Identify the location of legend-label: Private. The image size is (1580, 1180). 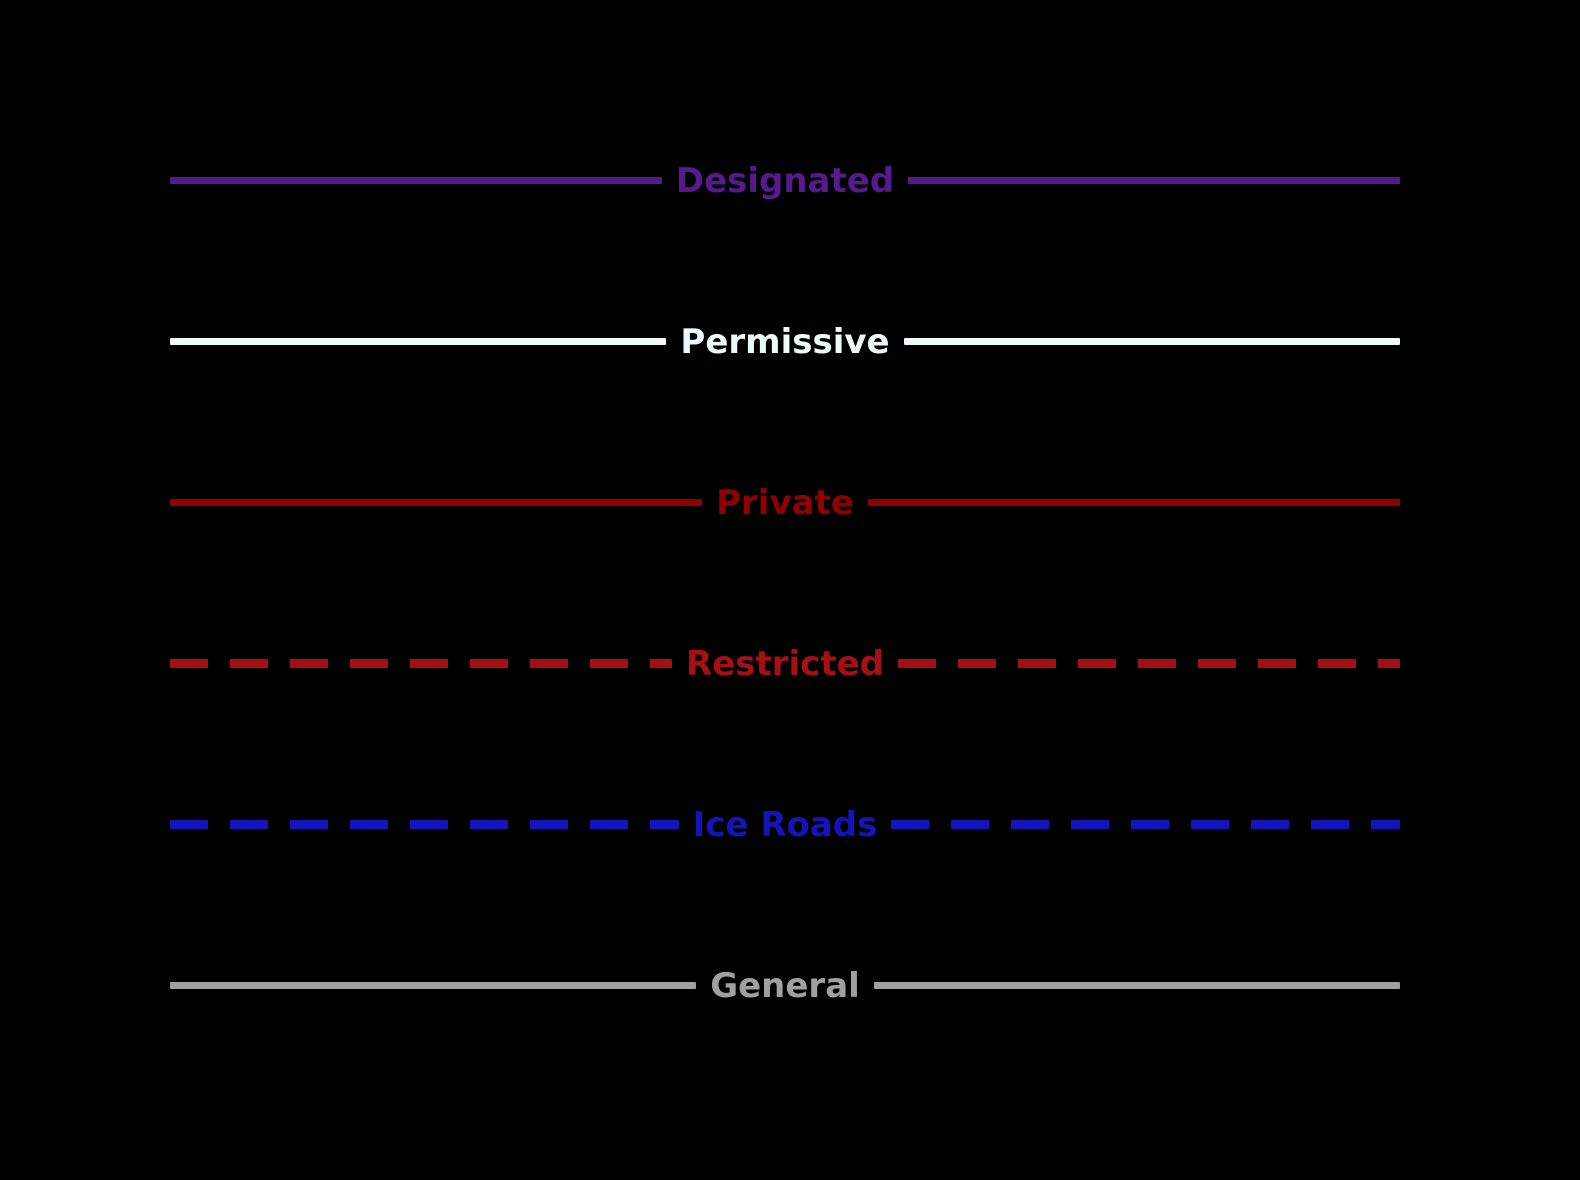
(785, 502).